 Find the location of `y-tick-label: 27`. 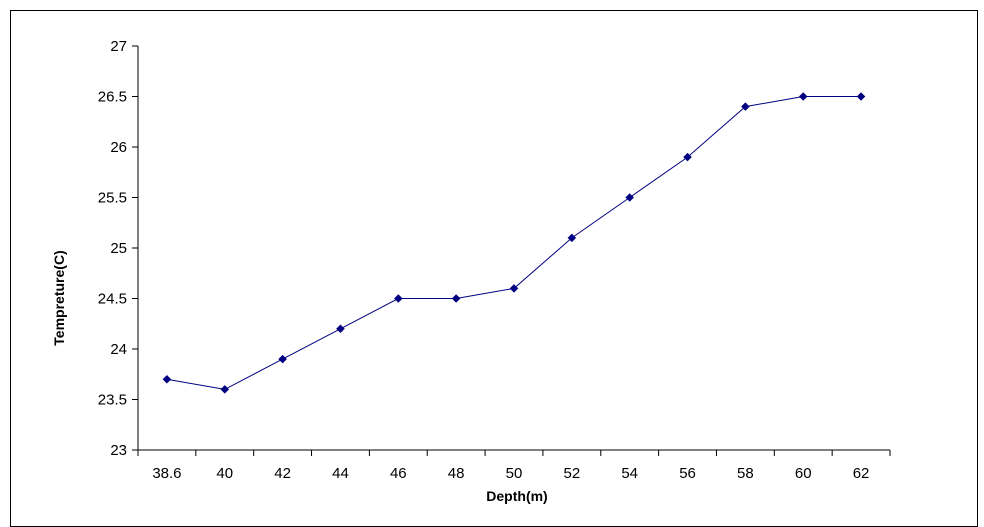

y-tick-label: 27 is located at coordinates (118, 46).